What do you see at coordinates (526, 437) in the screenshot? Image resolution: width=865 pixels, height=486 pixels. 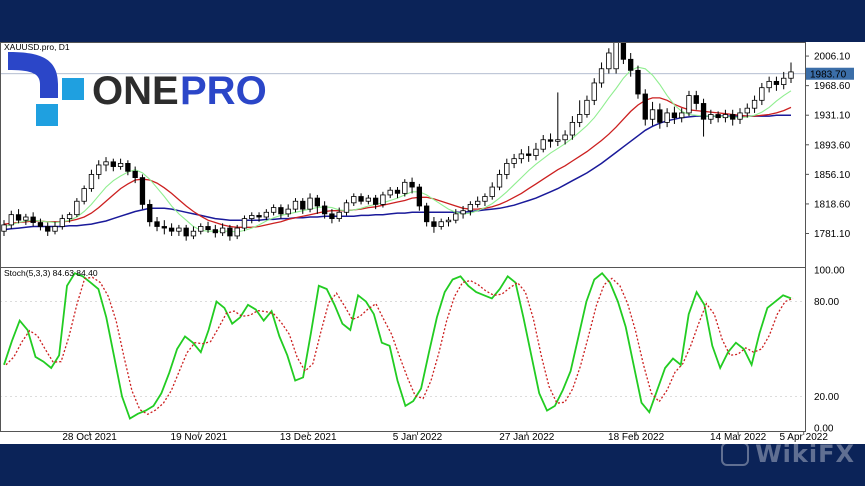 I see `time-tick-label: 27 Jan 2022` at bounding box center [526, 437].